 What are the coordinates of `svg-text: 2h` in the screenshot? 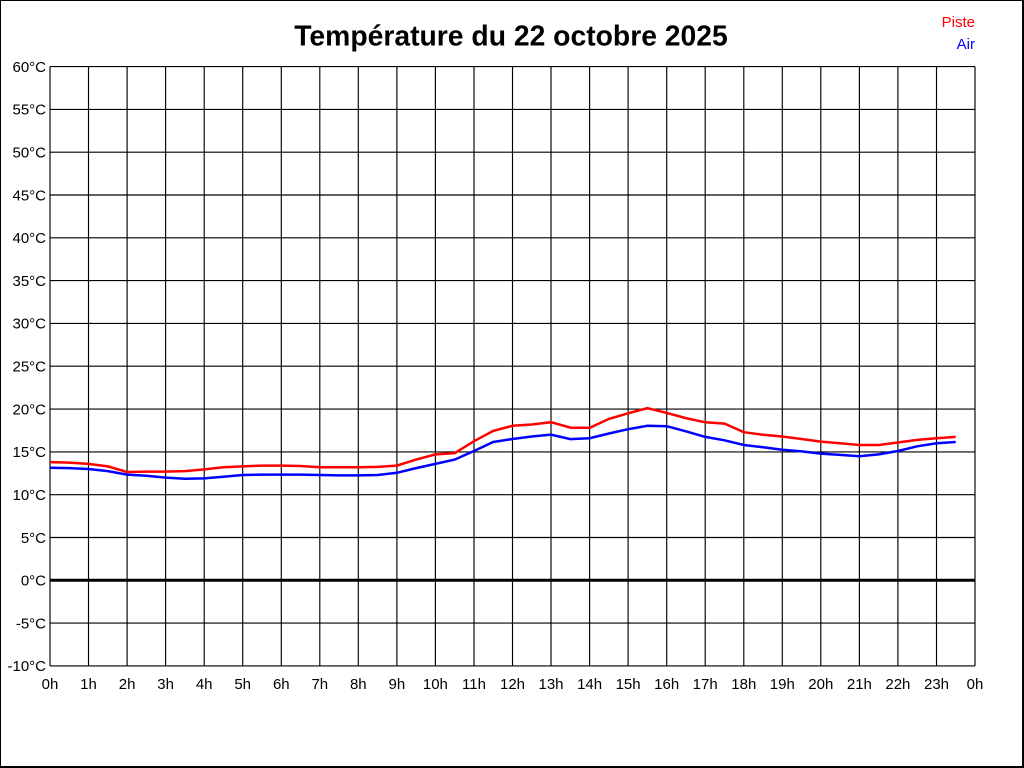 It's located at (127, 684).